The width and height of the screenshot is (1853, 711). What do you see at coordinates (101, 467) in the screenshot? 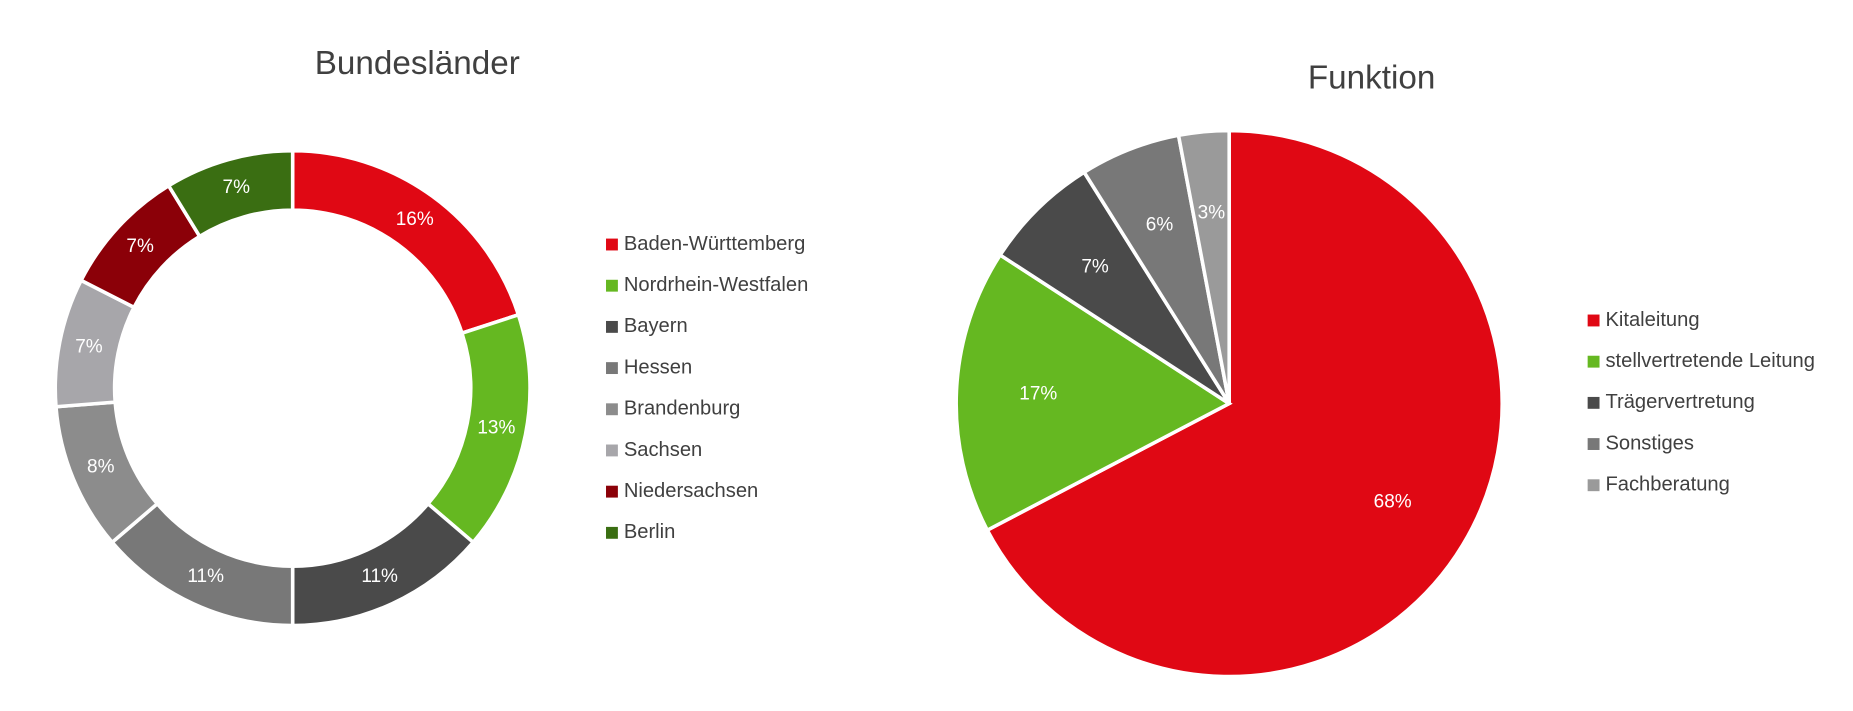
I see `data-label: 8%` at bounding box center [101, 467].